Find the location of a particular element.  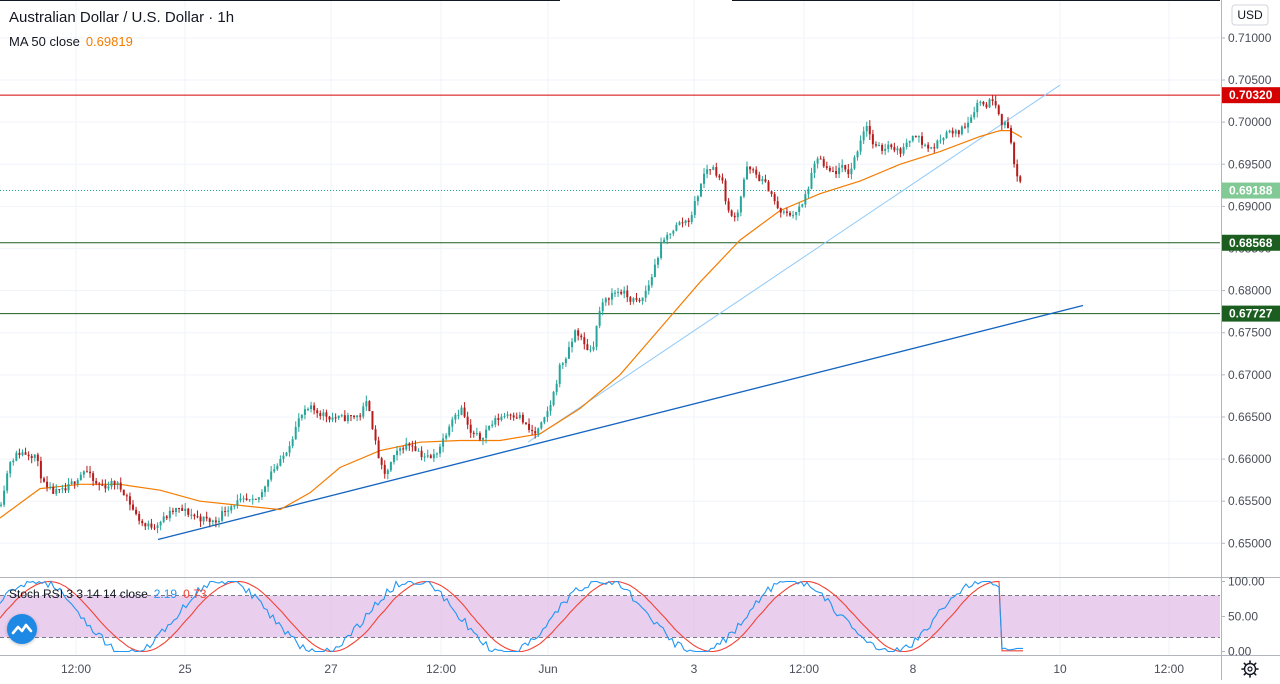

time-tick-label: 10 is located at coordinates (1060, 669).